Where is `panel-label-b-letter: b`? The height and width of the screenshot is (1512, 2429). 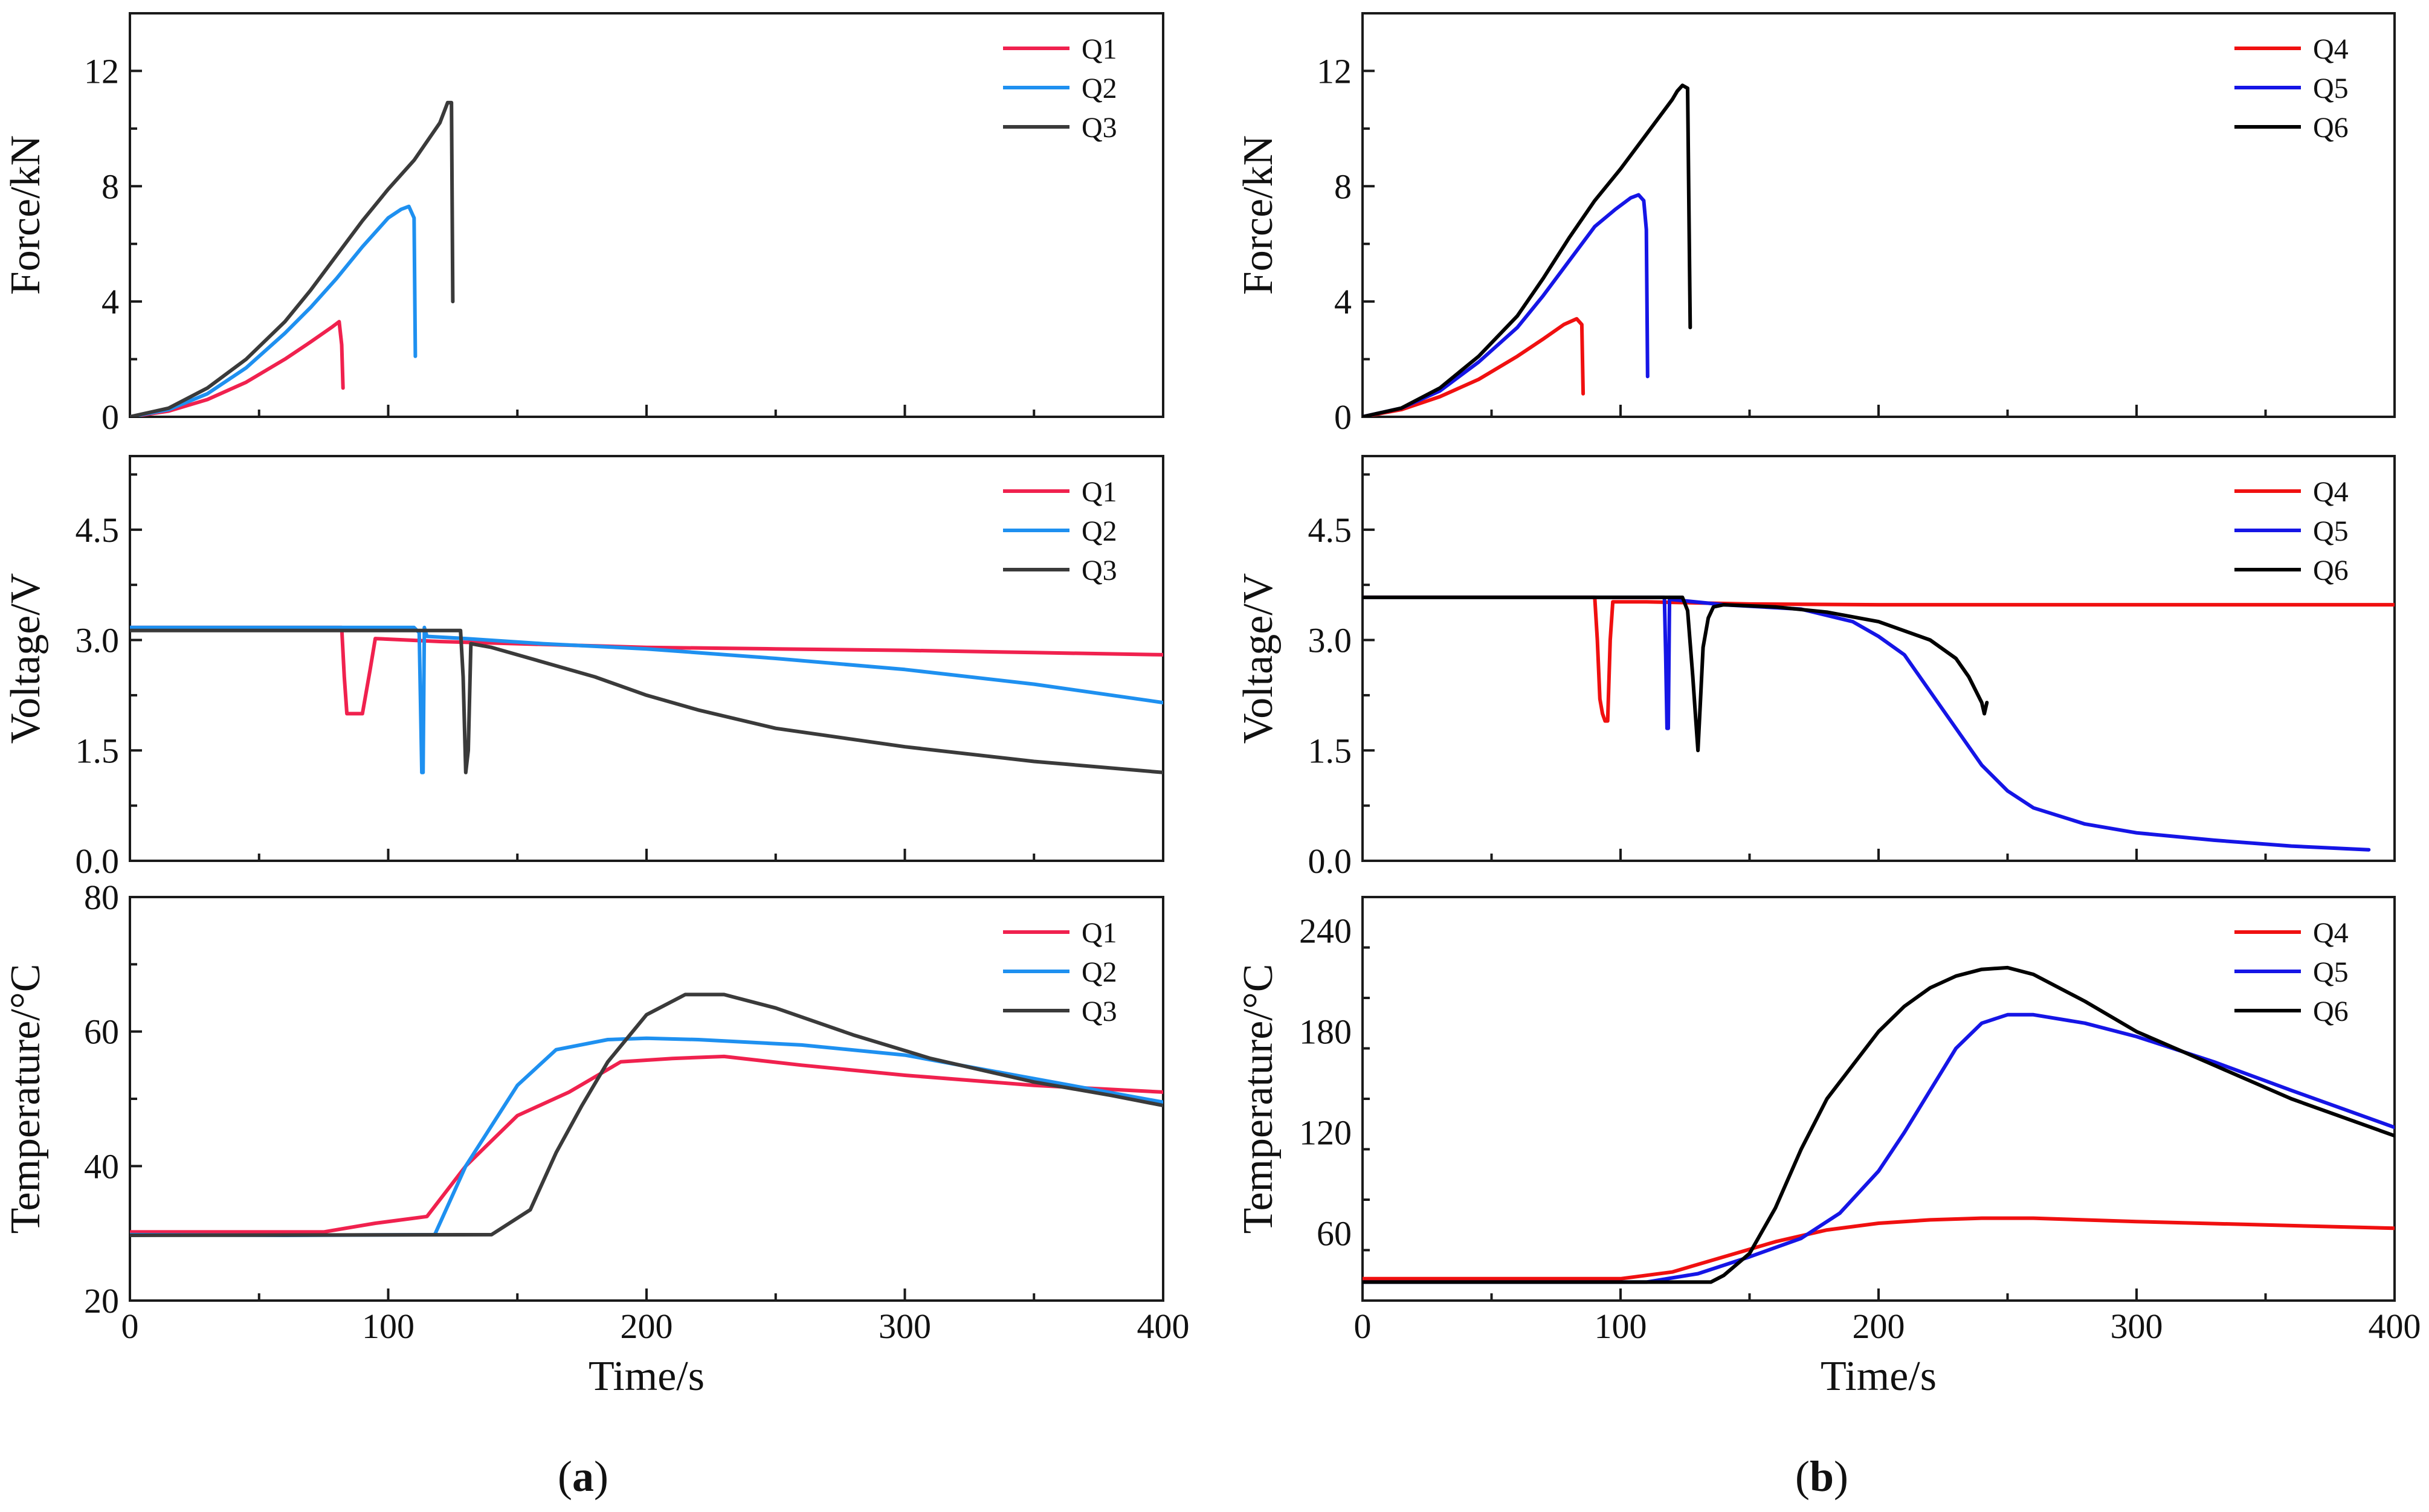
panel-label-b-letter: b is located at coordinates (1822, 1476).